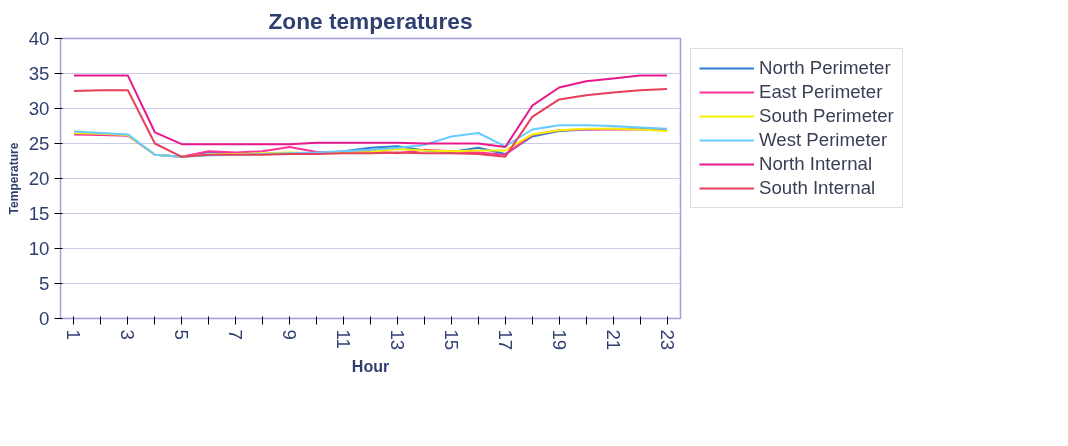 The width and height of the screenshot is (1068, 446). I want to click on y-tick-label: 0, so click(44, 318).